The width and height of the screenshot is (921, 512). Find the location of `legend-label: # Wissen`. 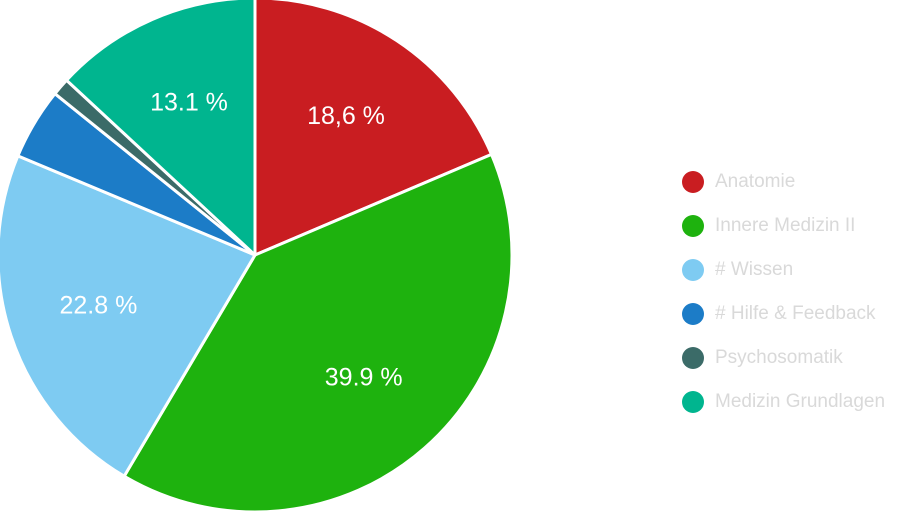

legend-label: # Wissen is located at coordinates (754, 269).